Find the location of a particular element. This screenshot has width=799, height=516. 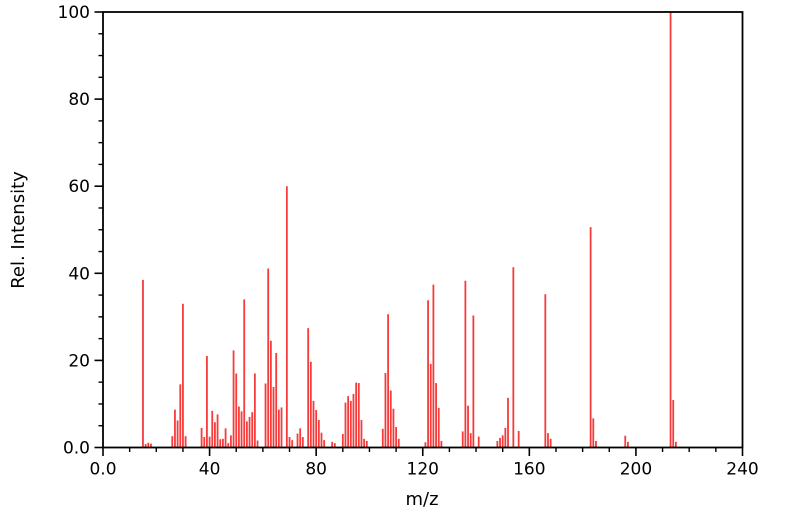

y-tick-label: 20 is located at coordinates (79, 361).